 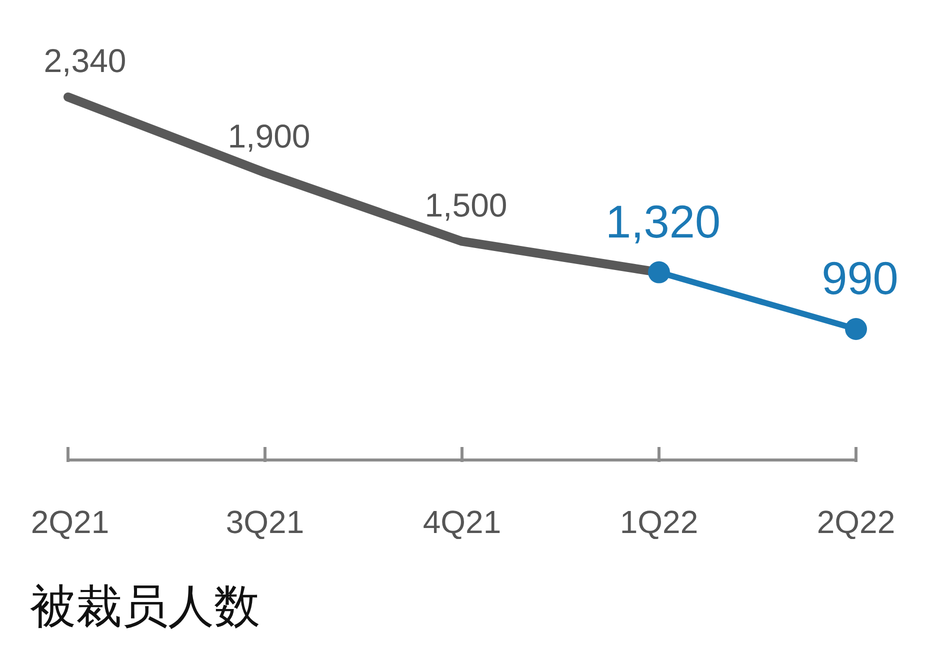 I want to click on data-label: 1,500, so click(x=466, y=205).